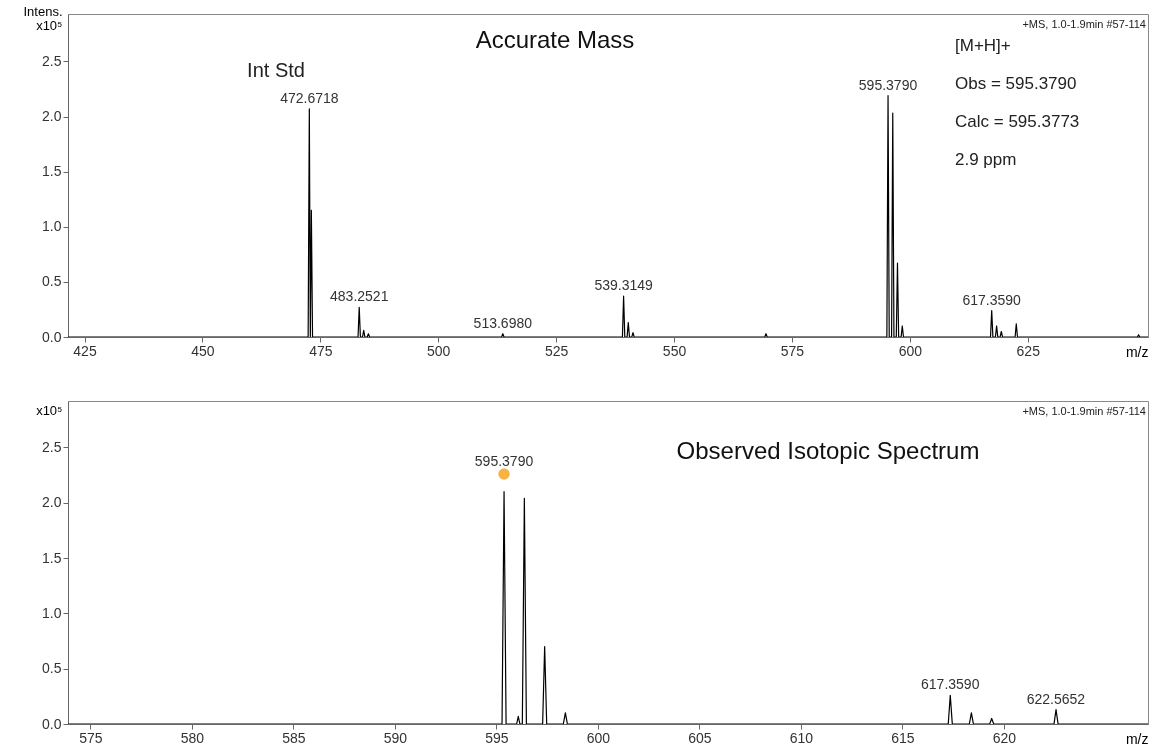  What do you see at coordinates (85, 350) in the screenshot?
I see `x-tick-label: 425` at bounding box center [85, 350].